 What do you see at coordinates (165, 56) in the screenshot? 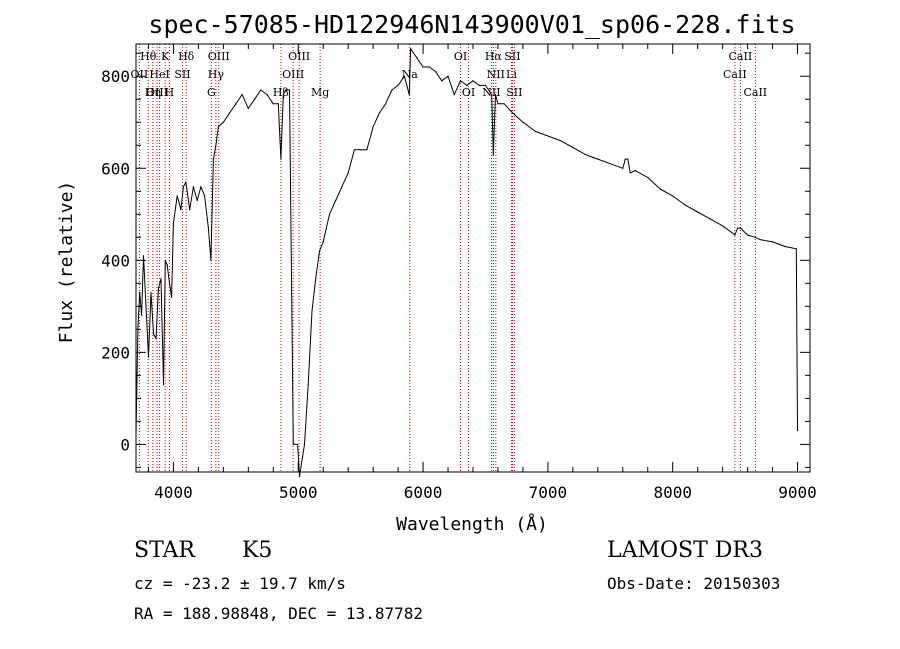
I see `line-marker-label: K` at bounding box center [165, 56].